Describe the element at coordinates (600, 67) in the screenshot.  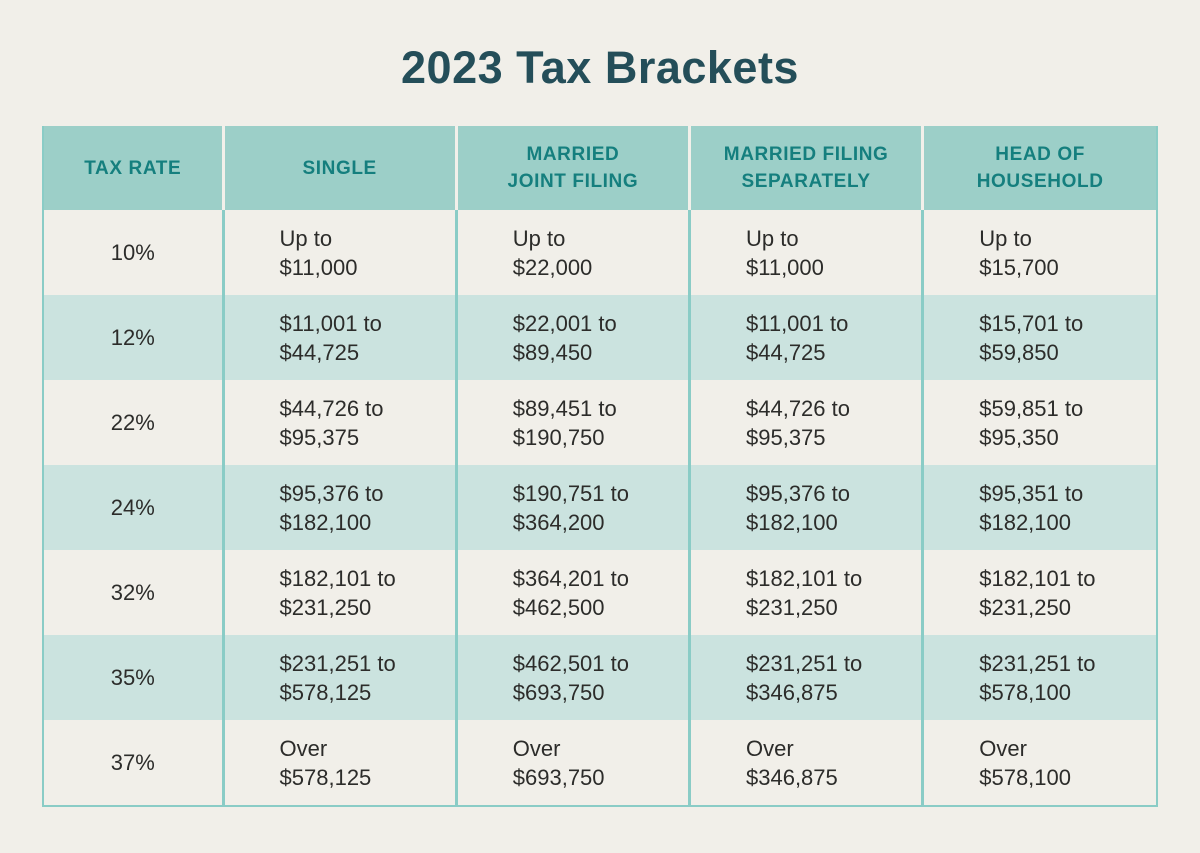
I see `page-title: 2023 Tax Brackets` at that location.